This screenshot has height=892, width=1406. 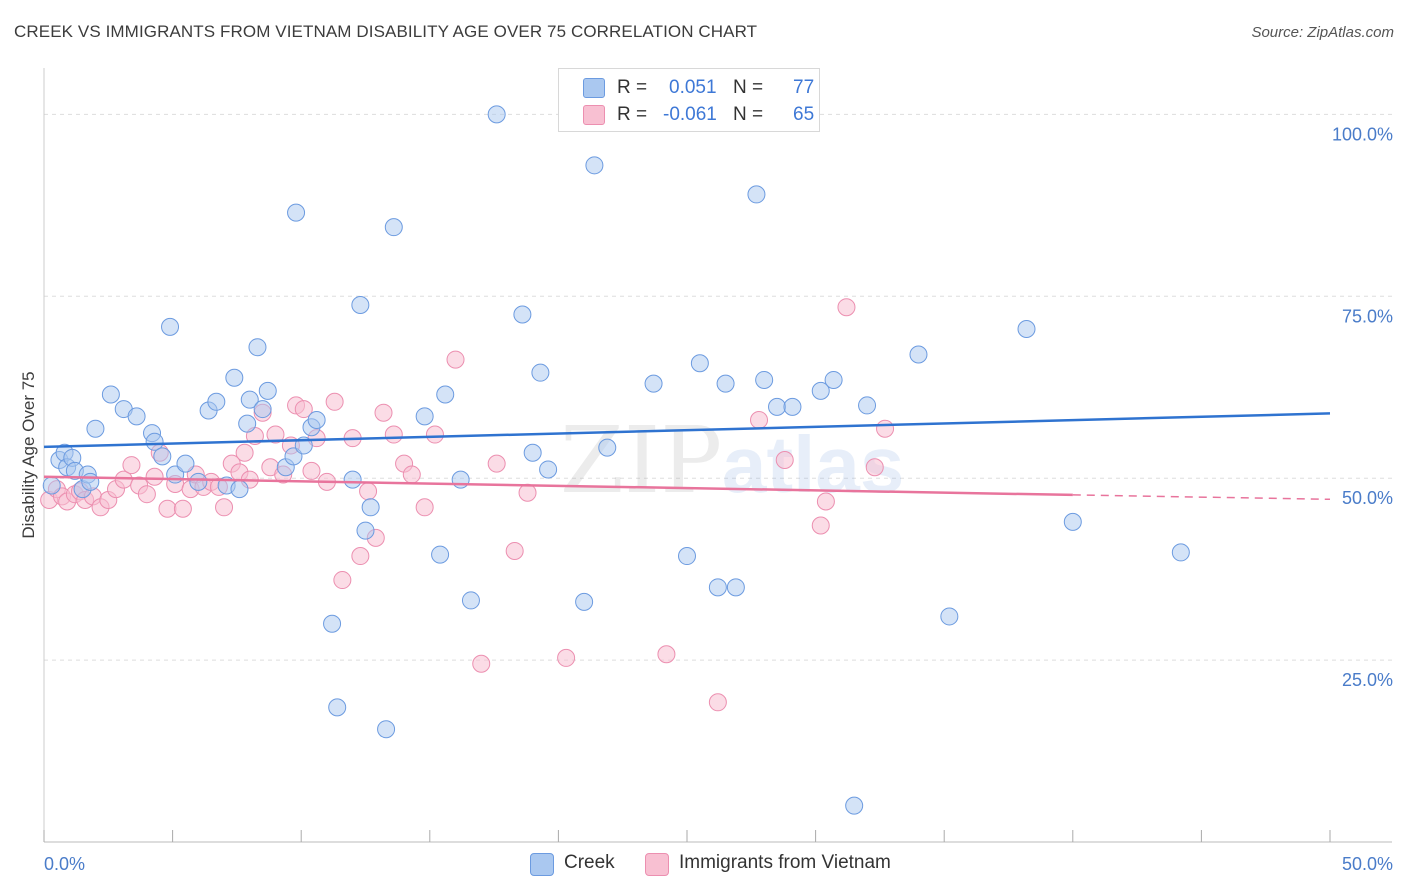 What do you see at coordinates (1362, 407) in the screenshot?
I see `y-tick-labels: 25.0% 50.0% 75.0% 100.0%` at bounding box center [1362, 407].